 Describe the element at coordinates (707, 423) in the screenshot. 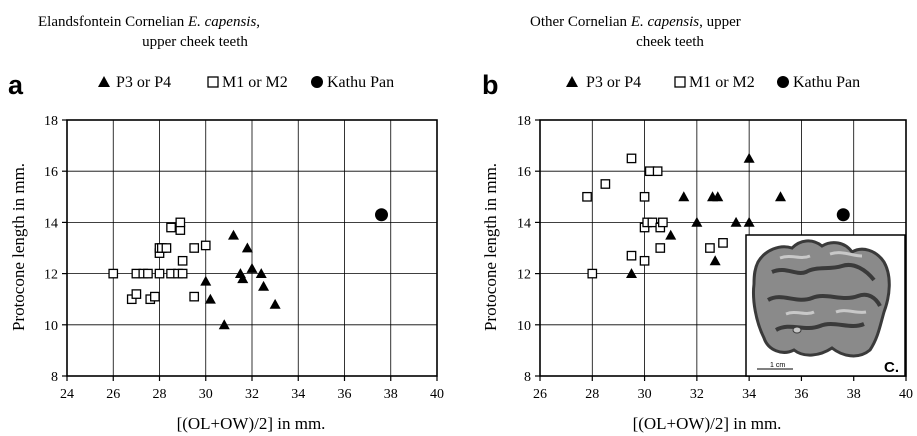

I see `panel-b-xlabel: [(OL+OW)/2] in mm.` at that location.